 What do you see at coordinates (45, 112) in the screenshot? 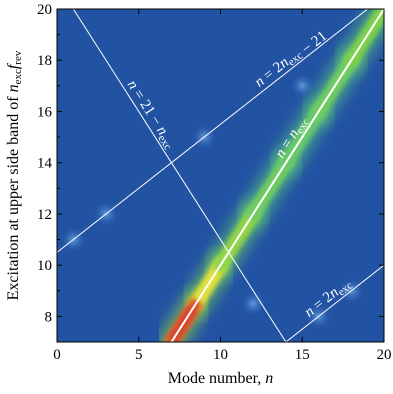
I see `y-tick-label: 16` at bounding box center [45, 112].